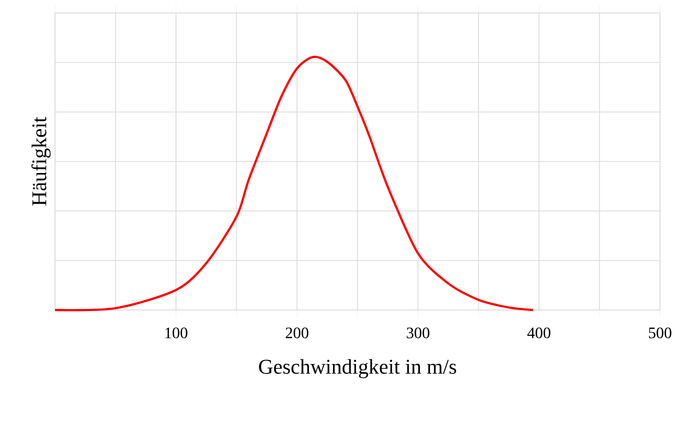  Describe the element at coordinates (418, 333) in the screenshot. I see `x-tick-label: 300` at that location.